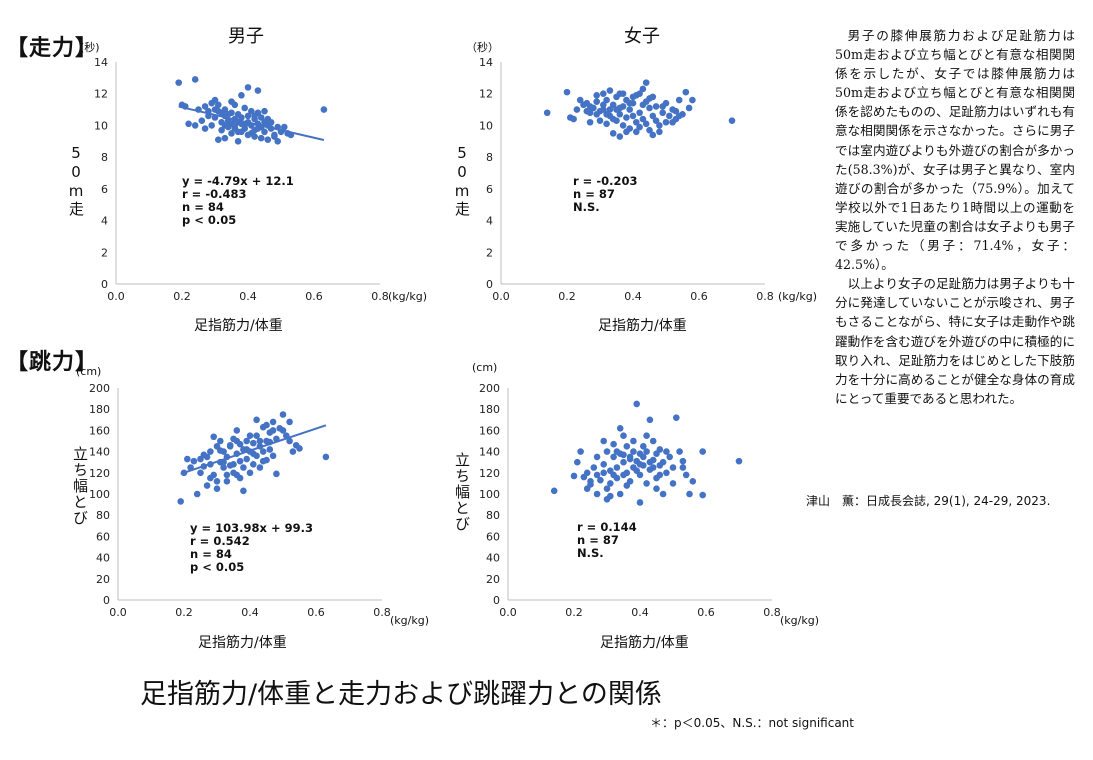  What do you see at coordinates (238, 181) in the screenshot?
I see `stats-line: y = -4.79x + 12.1` at bounding box center [238, 181].